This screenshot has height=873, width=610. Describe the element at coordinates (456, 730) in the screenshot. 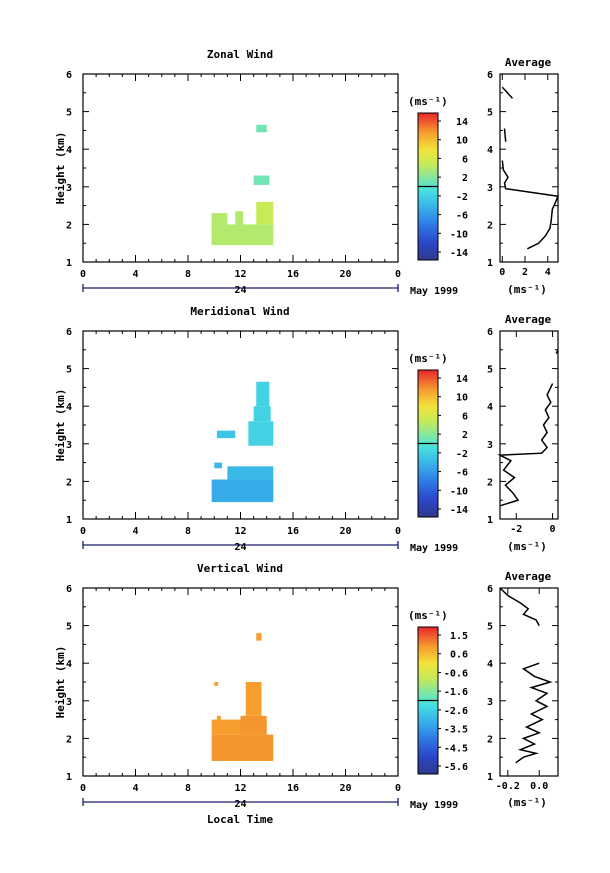

I see `colorbar-tick-label: -3.5` at that location.